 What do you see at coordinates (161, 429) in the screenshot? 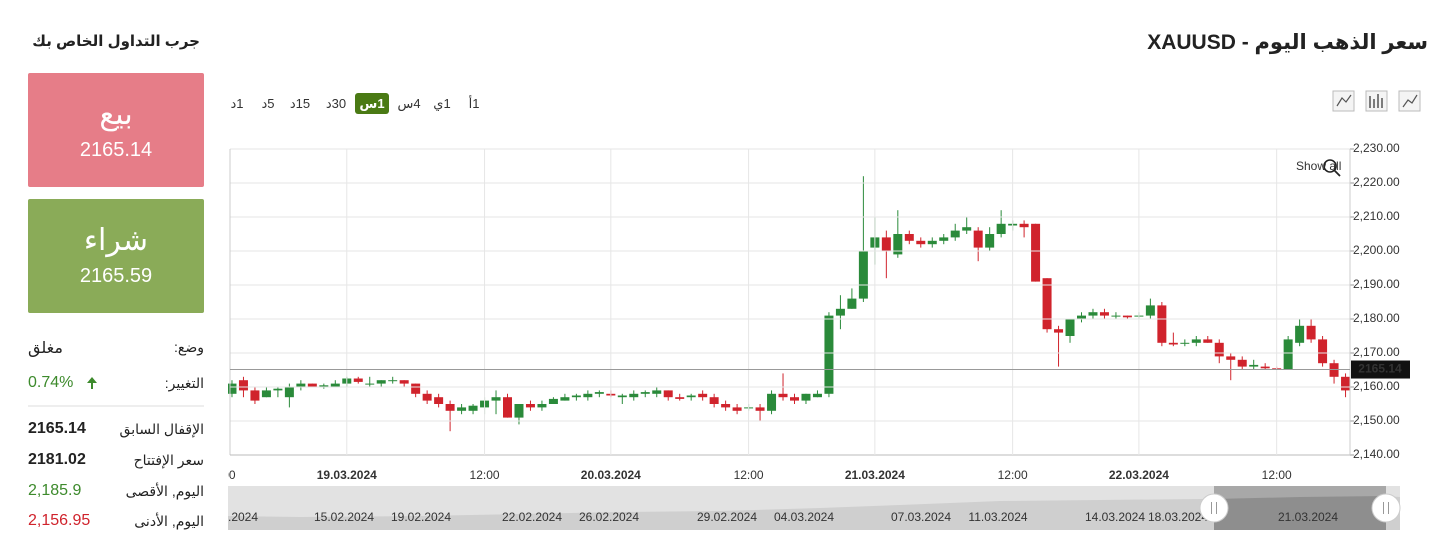
I see `stat-label: الإقفال السابق` at bounding box center [161, 429].